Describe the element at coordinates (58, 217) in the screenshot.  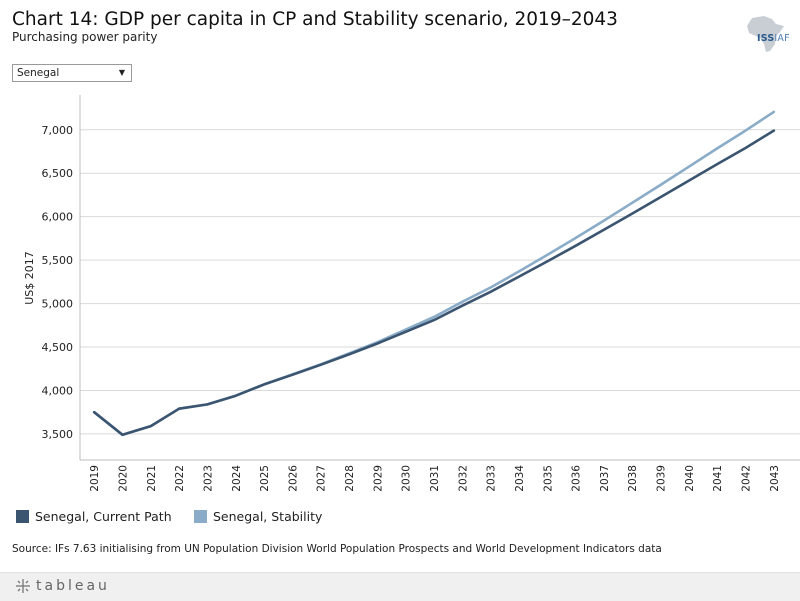
I see `y-tick-label: 6,000` at that location.